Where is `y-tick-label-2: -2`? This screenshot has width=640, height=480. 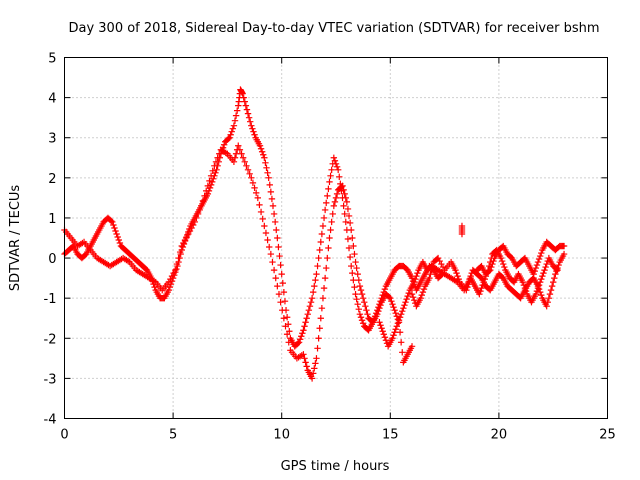
y-tick-label-2: -2 is located at coordinates (50, 339).